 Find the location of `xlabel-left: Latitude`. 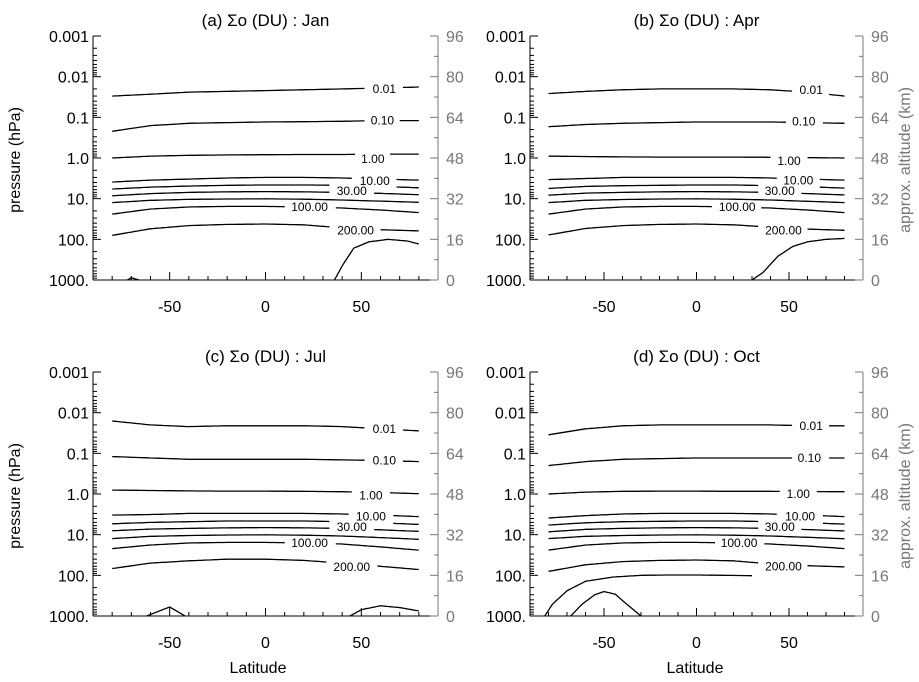

xlabel-left: Latitude is located at coordinates (258, 668).